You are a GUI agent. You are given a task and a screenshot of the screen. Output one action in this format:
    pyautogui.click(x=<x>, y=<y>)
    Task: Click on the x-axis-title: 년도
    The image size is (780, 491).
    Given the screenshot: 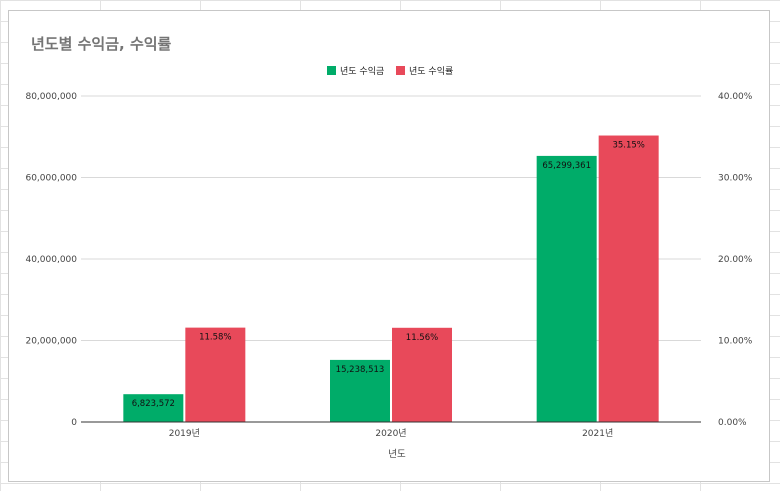 What is the action you would take?
    pyautogui.click(x=397, y=454)
    